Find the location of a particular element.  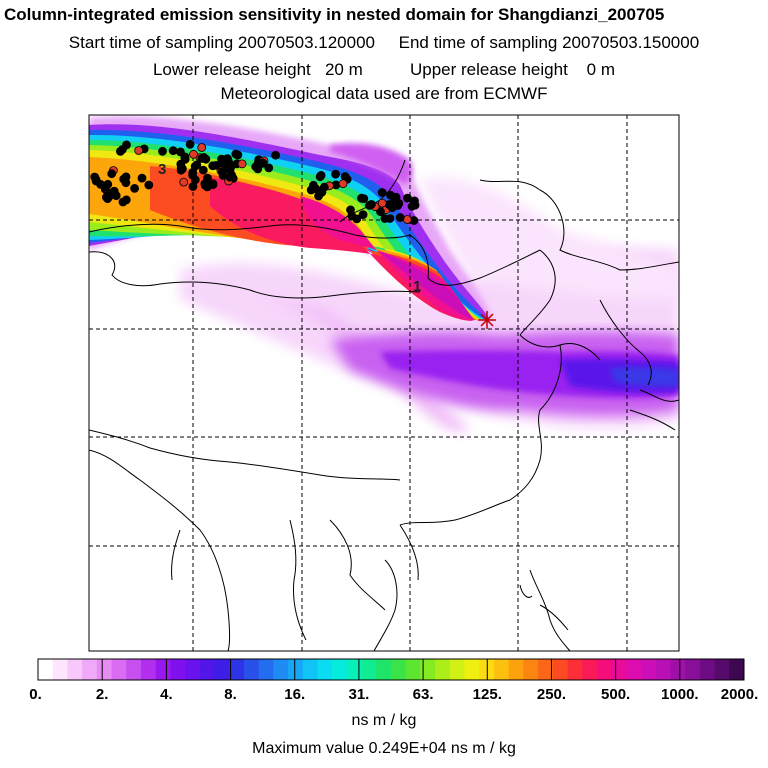

colorbar is located at coordinates (391, 669).